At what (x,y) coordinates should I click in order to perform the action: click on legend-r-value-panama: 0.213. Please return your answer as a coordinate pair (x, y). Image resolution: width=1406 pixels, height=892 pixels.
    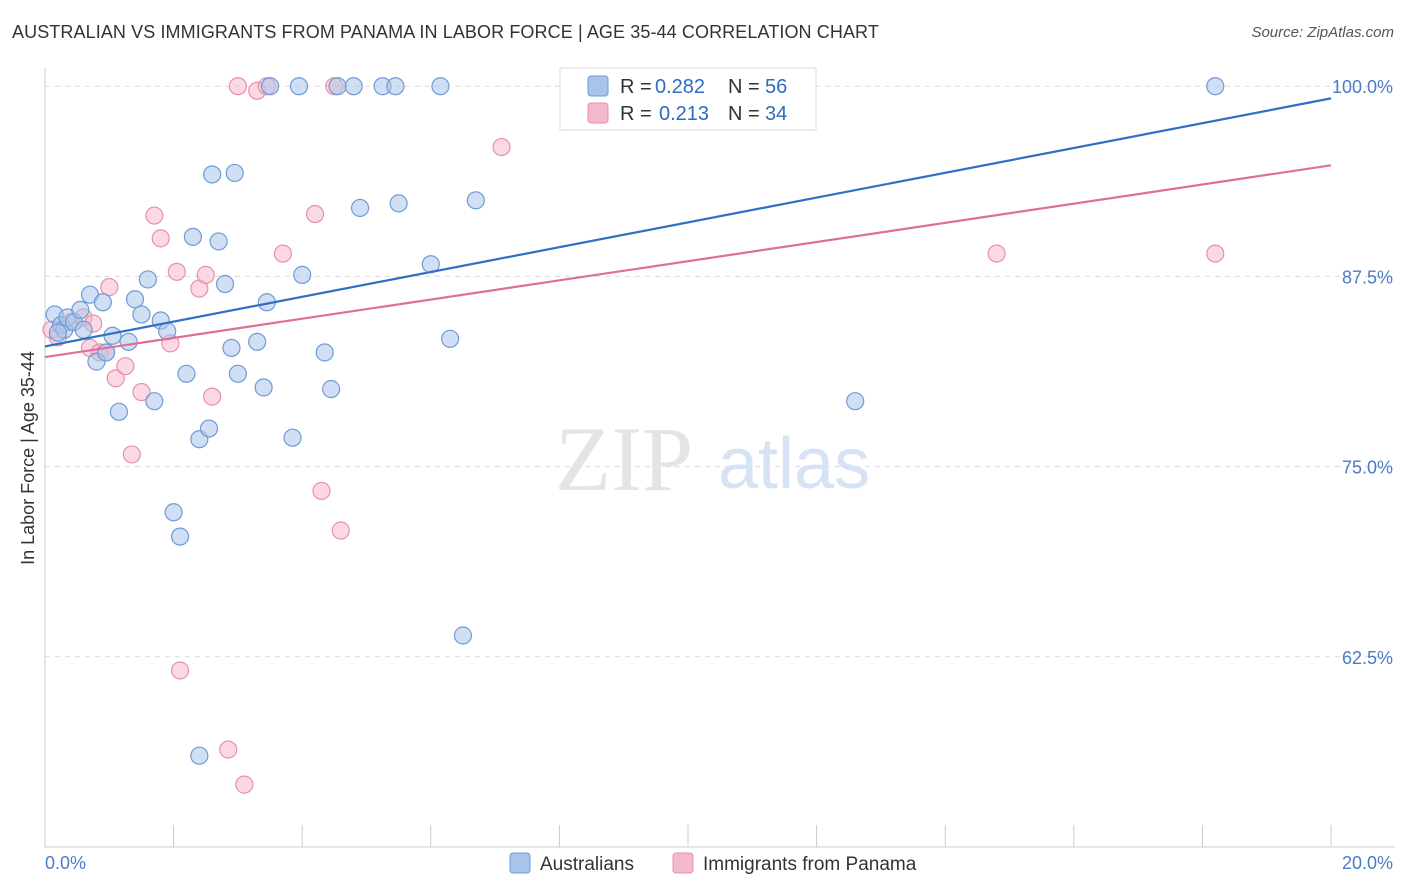
    Looking at the image, I should click on (684, 114).